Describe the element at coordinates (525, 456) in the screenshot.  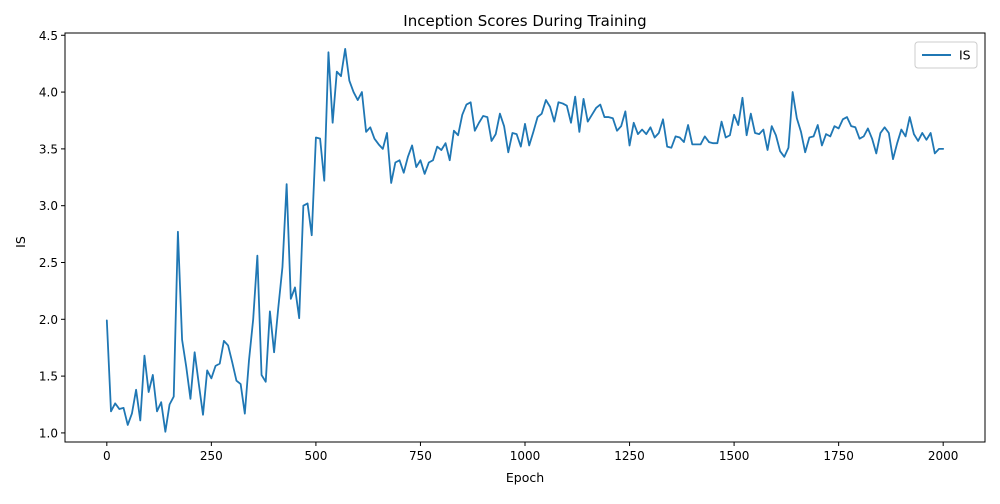
I see `x-tick-label: 1000` at that location.